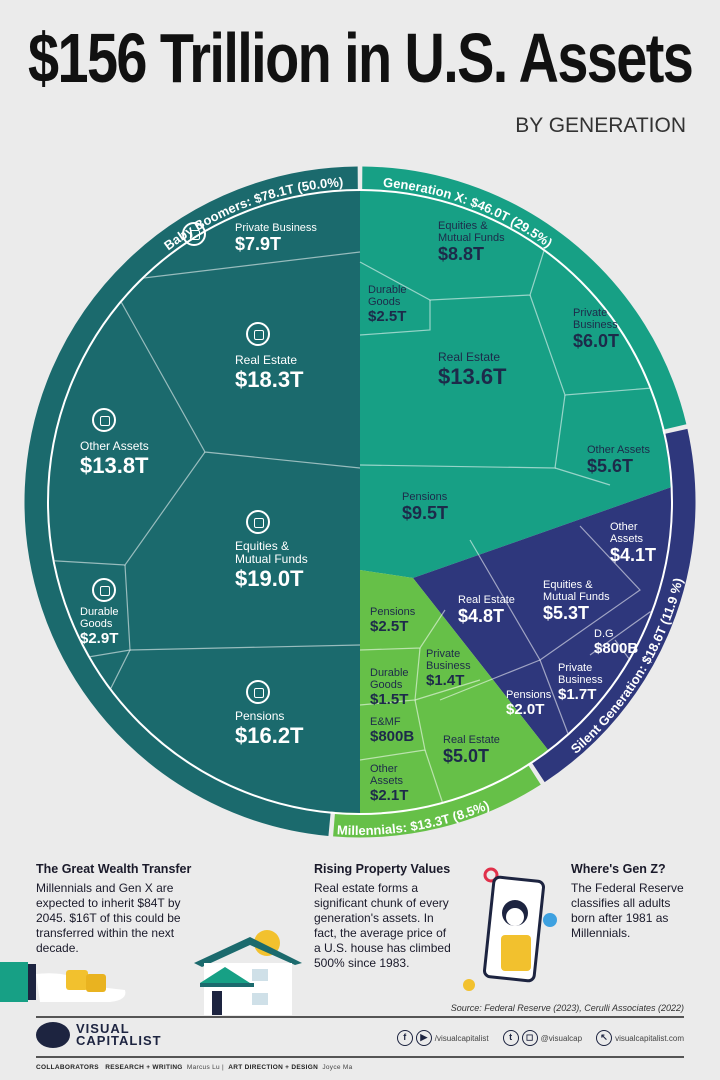 Image resolution: width=720 pixels, height=1080 pixels. I want to click on ring-segment-genx, so click(524, 298).